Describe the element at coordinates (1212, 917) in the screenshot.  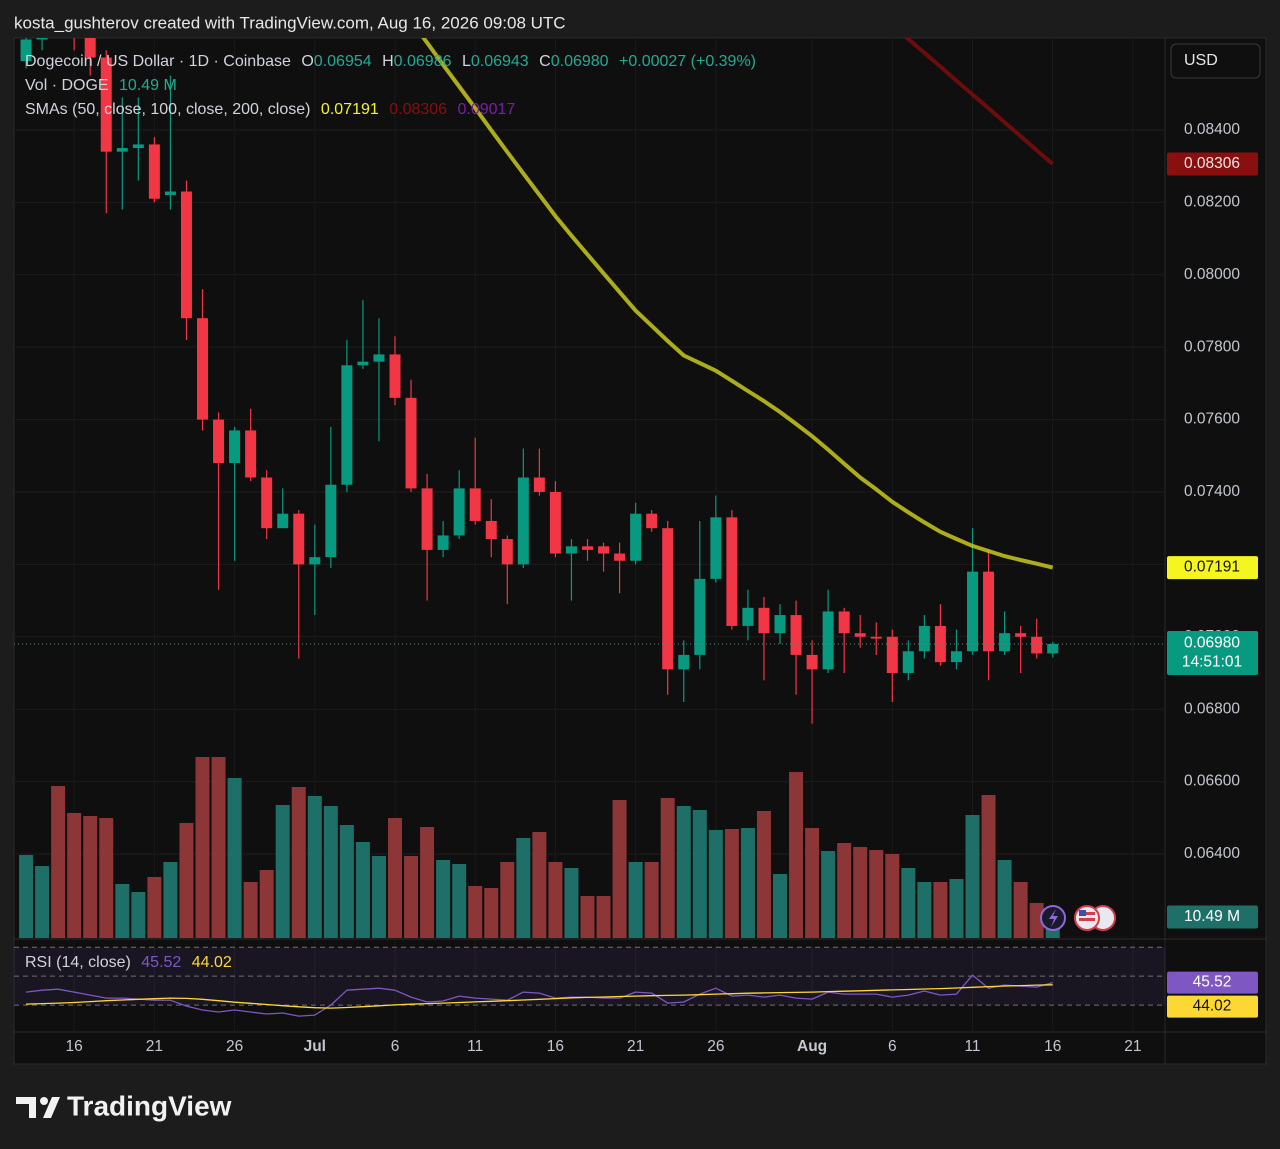
I see `volume-badge` at that location.